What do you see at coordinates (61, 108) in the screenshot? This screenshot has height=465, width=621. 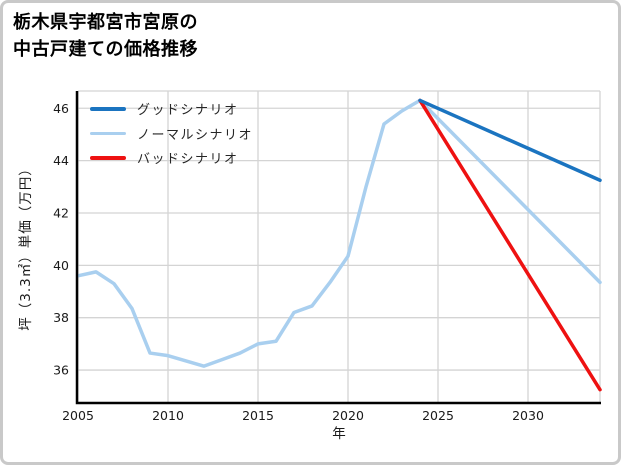 I see `svg-text: 46` at bounding box center [61, 108].